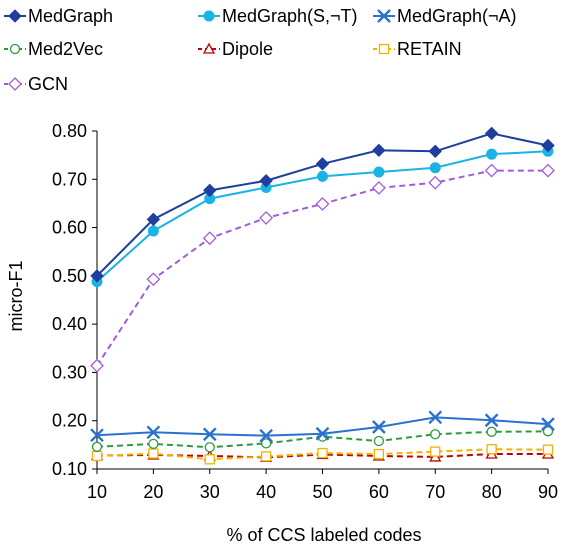  I want to click on x-tick-label: 80, so click(492, 492).